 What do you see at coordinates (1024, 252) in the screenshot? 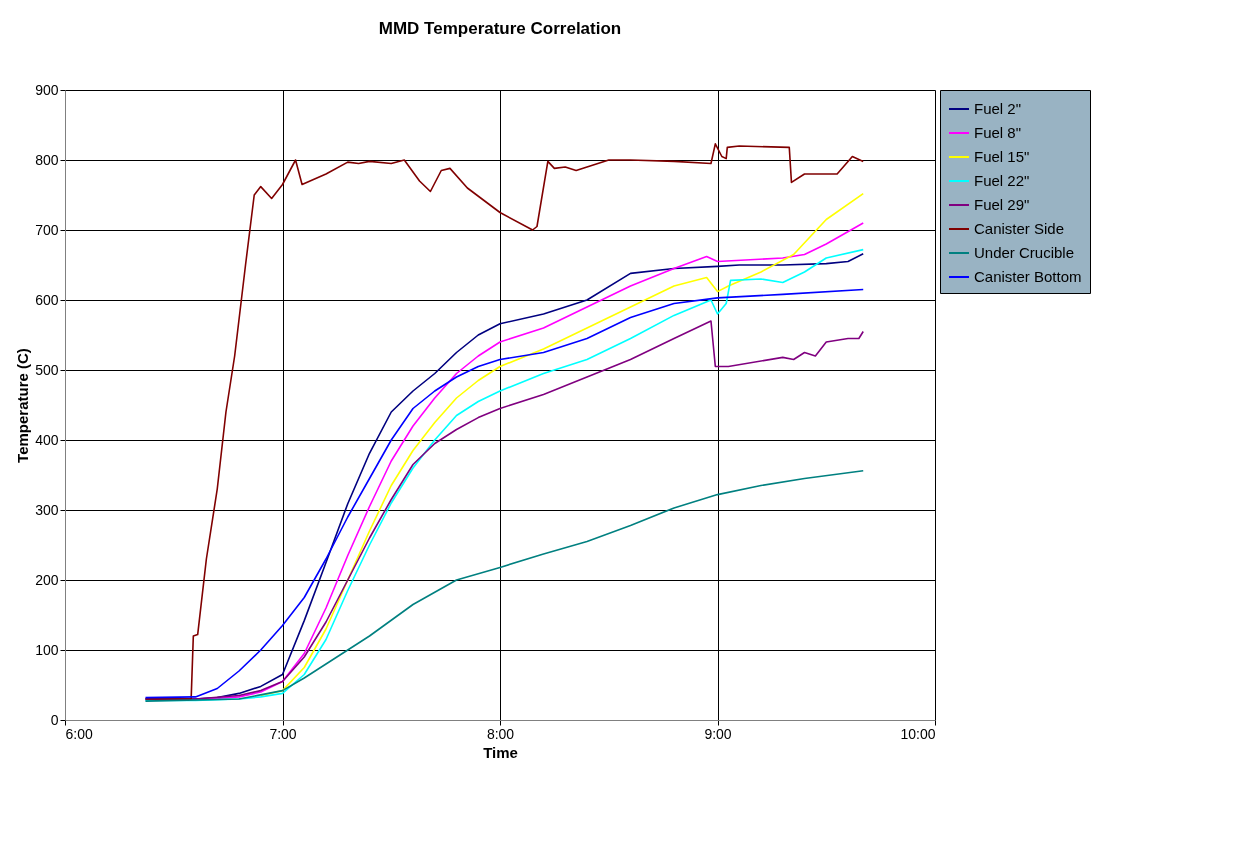
I see `legend-label: Under Crucible` at bounding box center [1024, 252].